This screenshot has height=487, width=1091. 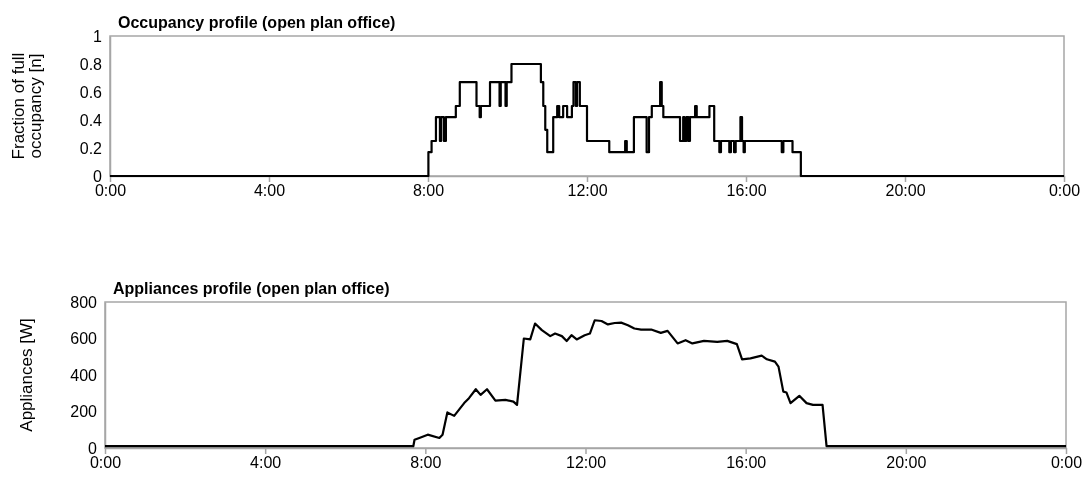 What do you see at coordinates (251, 288) in the screenshot?
I see `chart-title: Appliances profile (open plan office)` at bounding box center [251, 288].